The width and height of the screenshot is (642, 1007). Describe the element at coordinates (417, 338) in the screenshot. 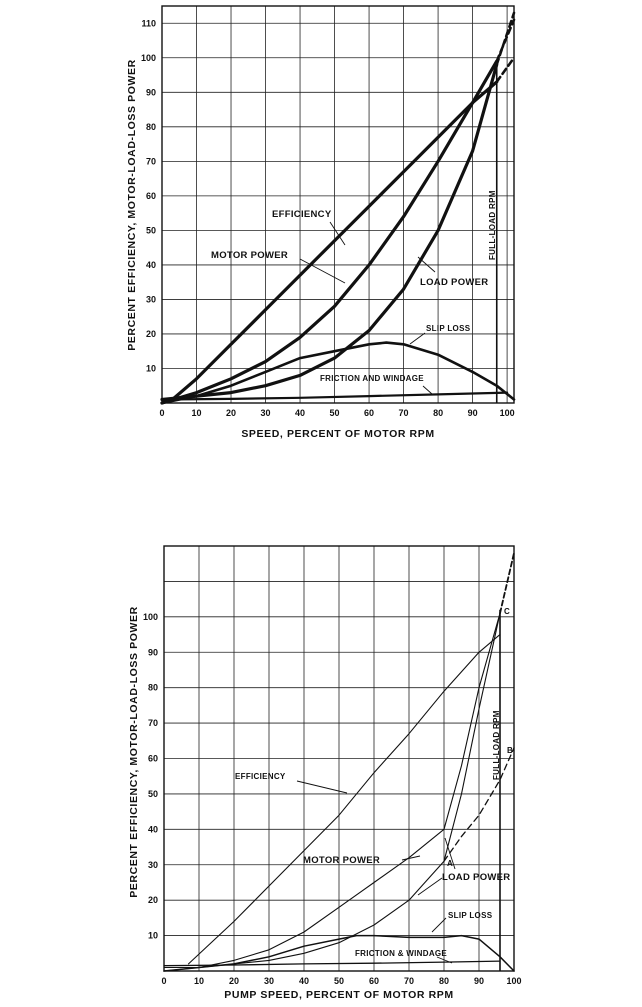

I see `arrow-slip-loss-top` at that location.